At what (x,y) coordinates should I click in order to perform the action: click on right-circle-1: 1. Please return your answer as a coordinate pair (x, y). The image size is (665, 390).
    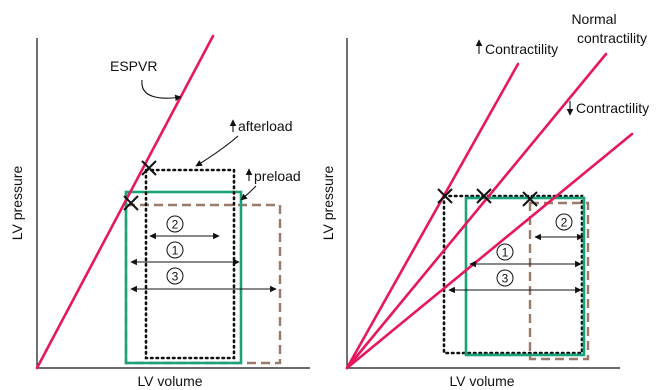
    Looking at the image, I should click on (505, 252).